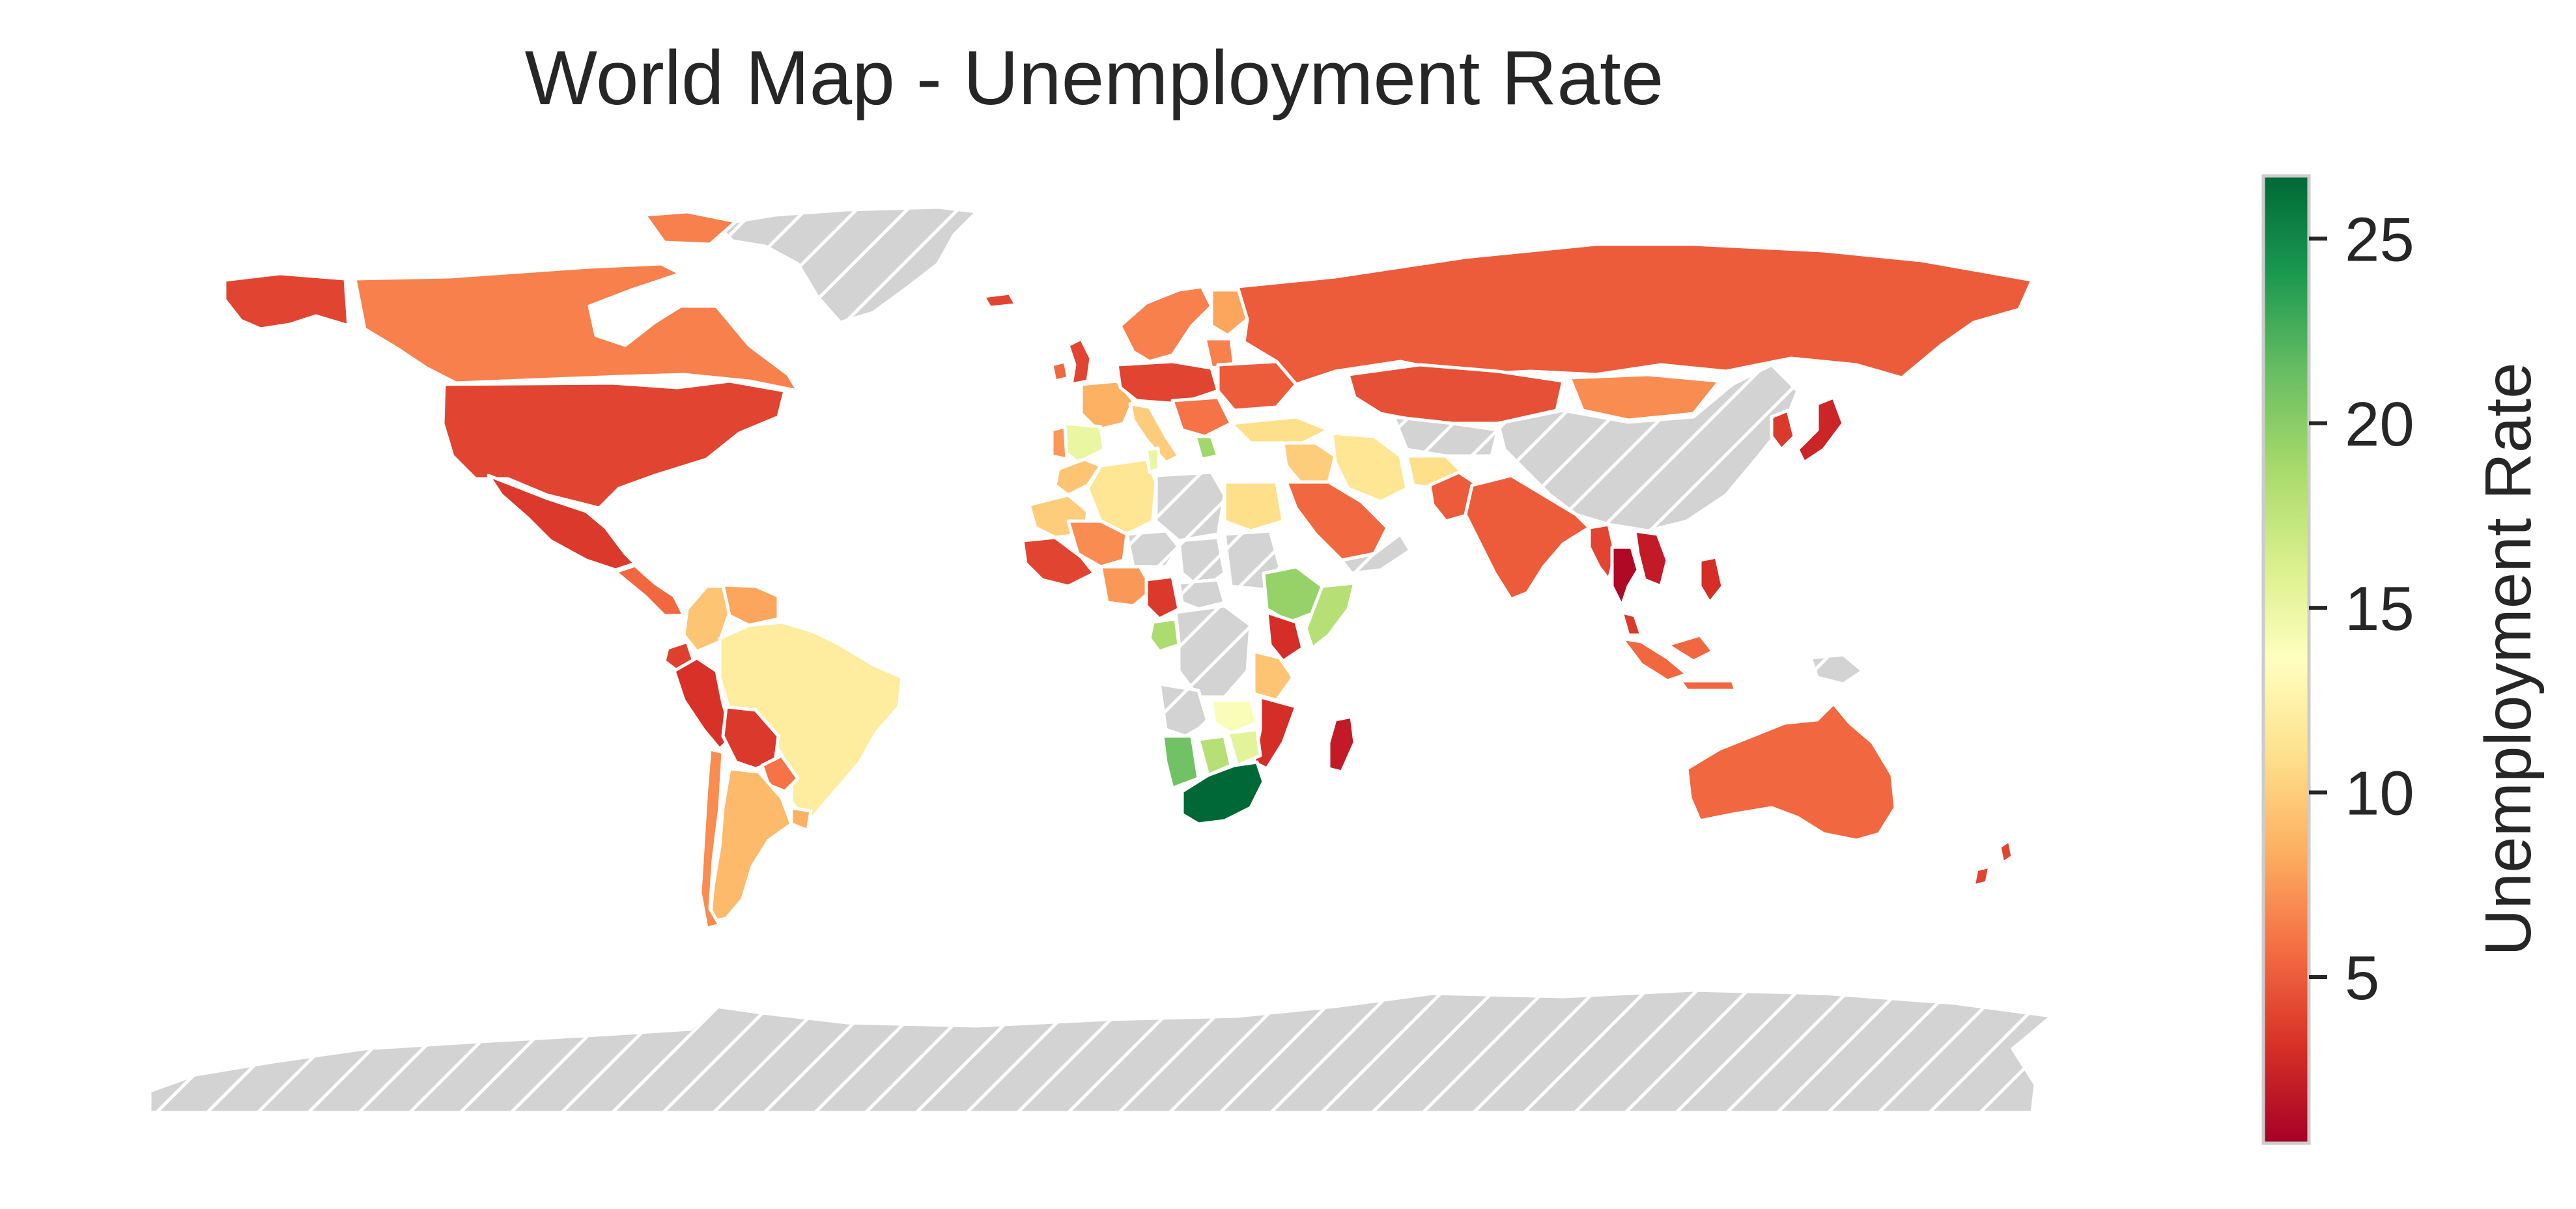 Image resolution: width=2576 pixels, height=1209 pixels. Describe the element at coordinates (576, 327) in the screenshot. I see `region-canada` at that location.